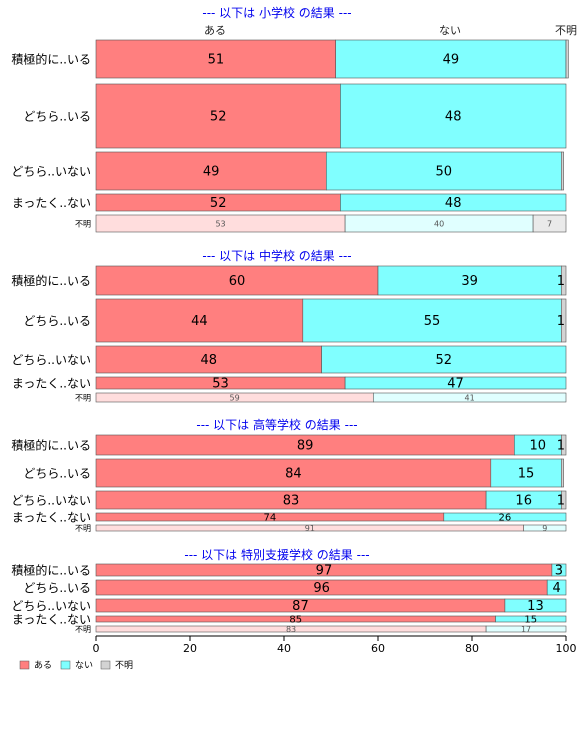 This screenshot has width=580, height=751. I want to click on data-label-2-0-0: 89, so click(305, 446).